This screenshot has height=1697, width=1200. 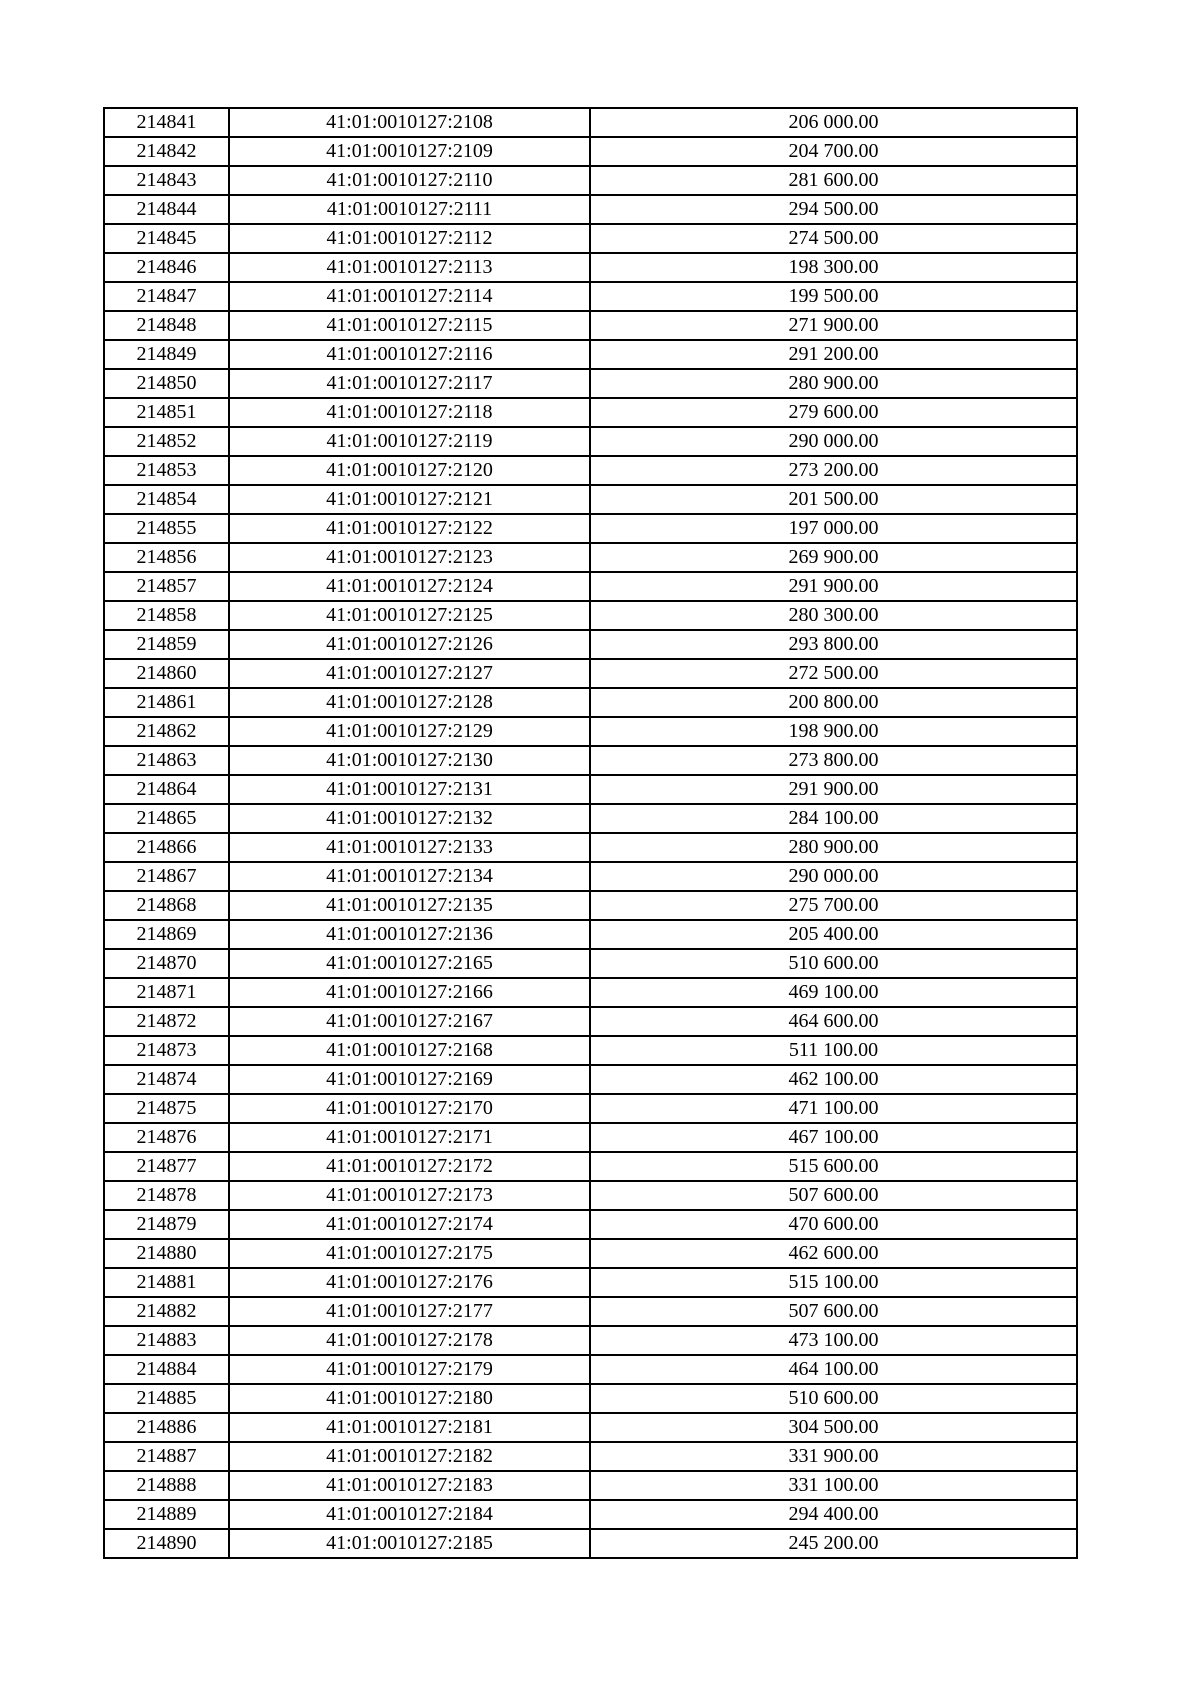 I want to click on record-id-cell: 214845, so click(x=166, y=238).